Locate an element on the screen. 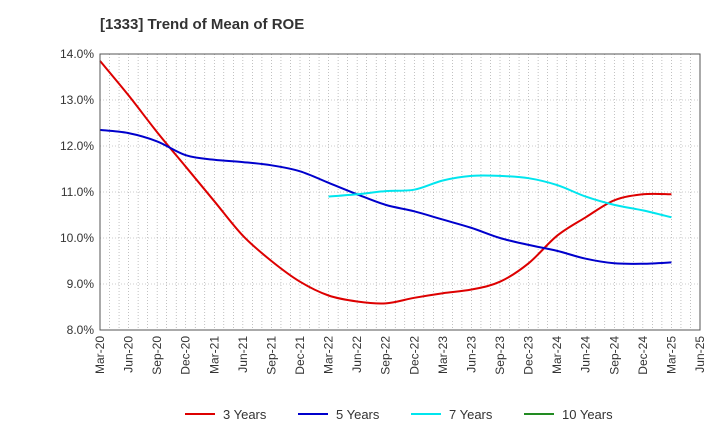  x-tick-label: Sep-24 is located at coordinates (614, 355).